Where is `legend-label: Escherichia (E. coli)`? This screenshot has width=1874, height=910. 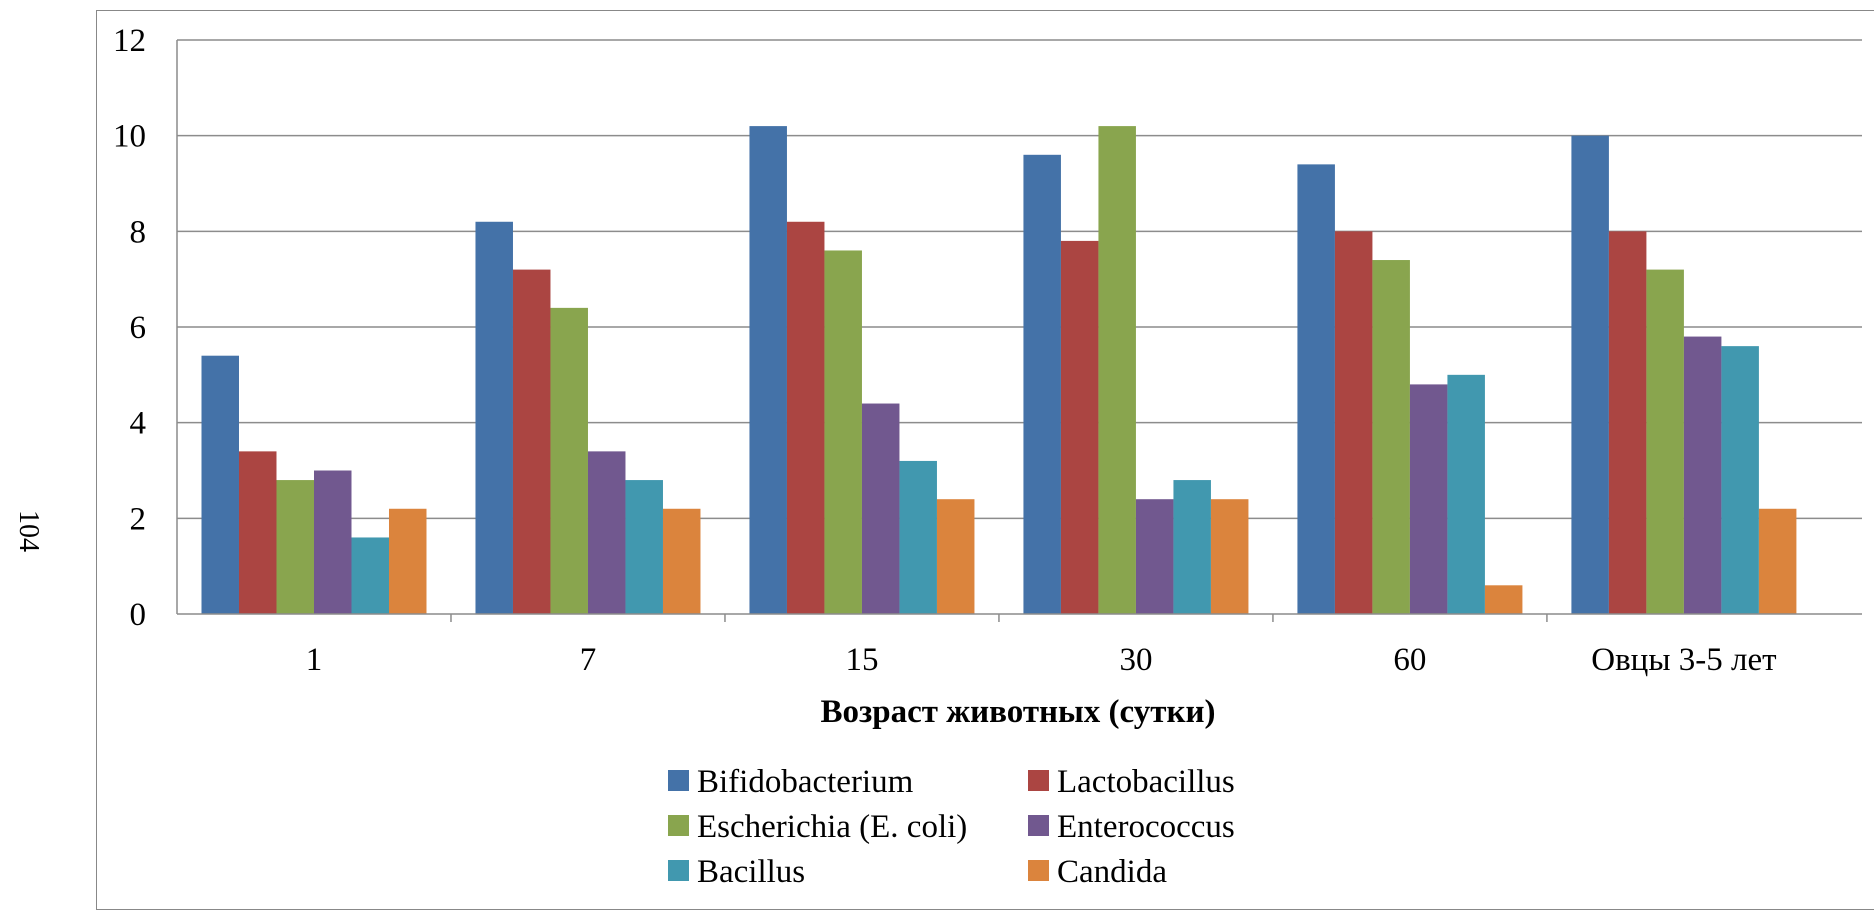 legend-label: Escherichia (E. coli) is located at coordinates (832, 827).